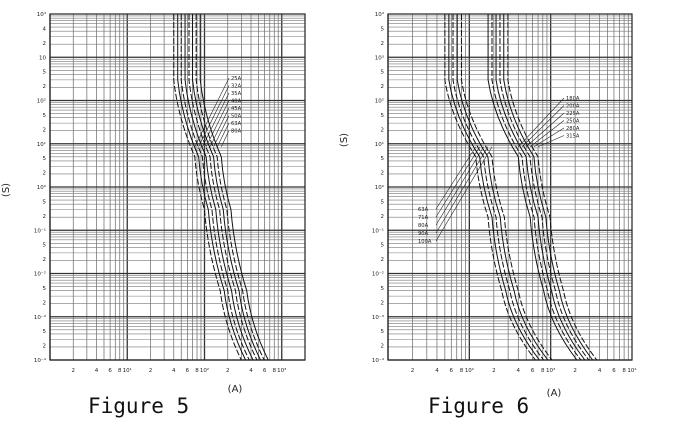 The height and width of the screenshot is (422, 680). What do you see at coordinates (236, 102) in the screenshot?
I see `series-label: 40A` at bounding box center [236, 102].